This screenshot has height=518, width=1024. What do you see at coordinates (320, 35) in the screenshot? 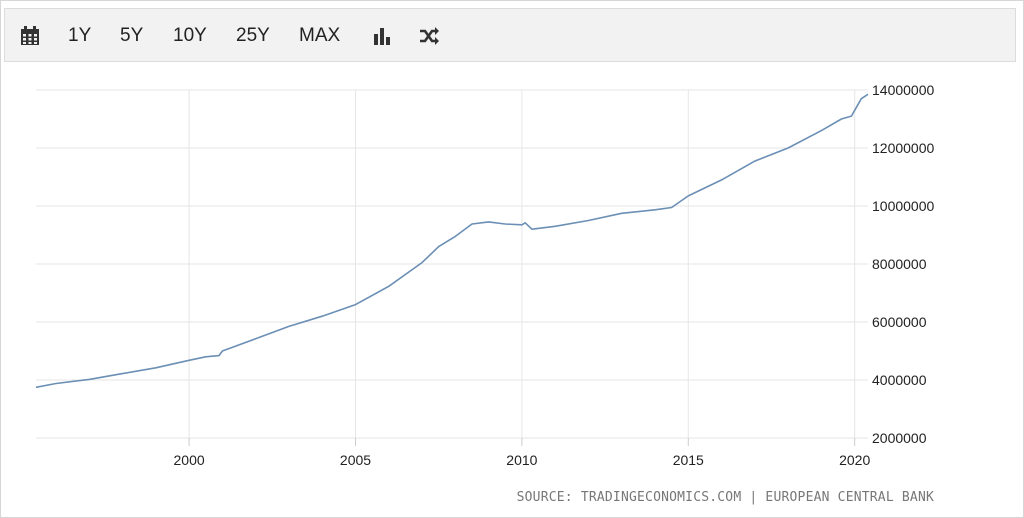
I see `range-max-button: MAX` at bounding box center [320, 35].